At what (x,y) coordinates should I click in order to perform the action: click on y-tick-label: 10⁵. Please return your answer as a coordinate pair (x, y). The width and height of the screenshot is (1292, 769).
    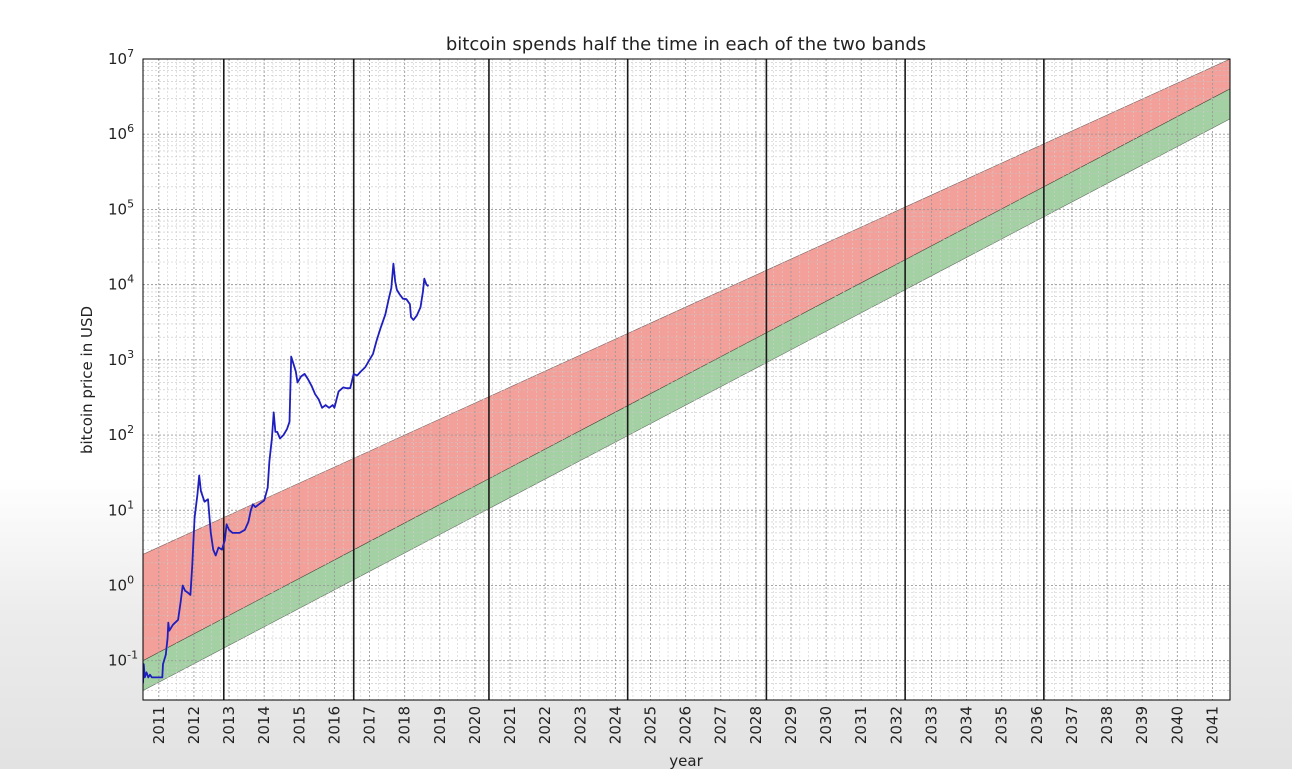
    Looking at the image, I should click on (121, 207).